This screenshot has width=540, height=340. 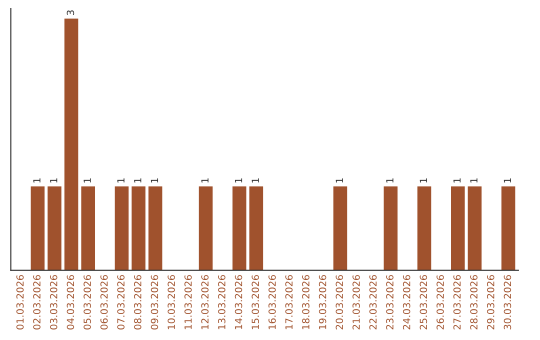 I want to click on x-tick-label: 01.03.2026, so click(x=20, y=302).